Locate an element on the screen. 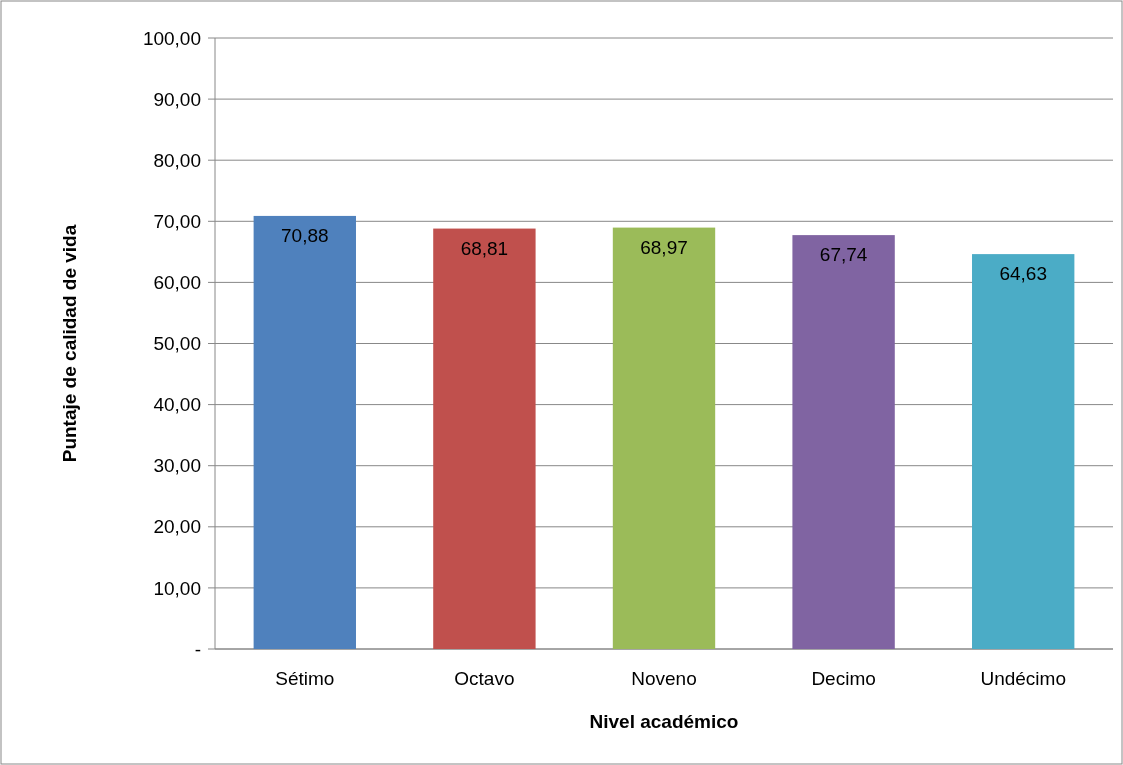 This screenshot has width=1123, height=765. y-axis-title: Puntaje de calidad de vida is located at coordinates (69, 343).